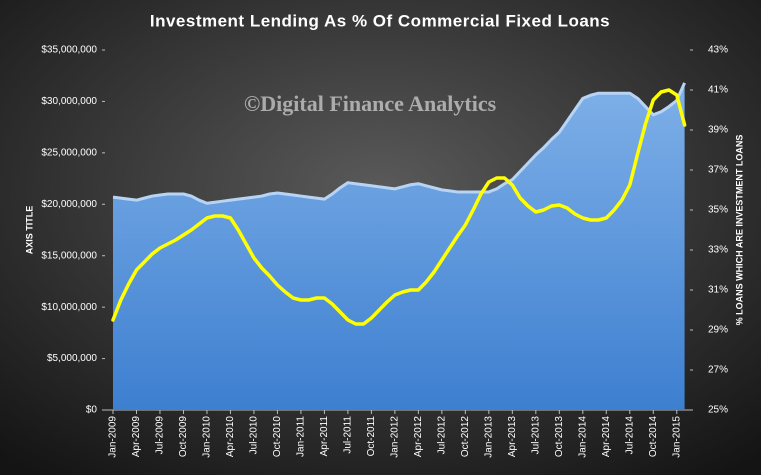 This screenshot has width=761, height=475. Describe the element at coordinates (718, 250) in the screenshot. I see `y2-tick-label: 33%` at that location.